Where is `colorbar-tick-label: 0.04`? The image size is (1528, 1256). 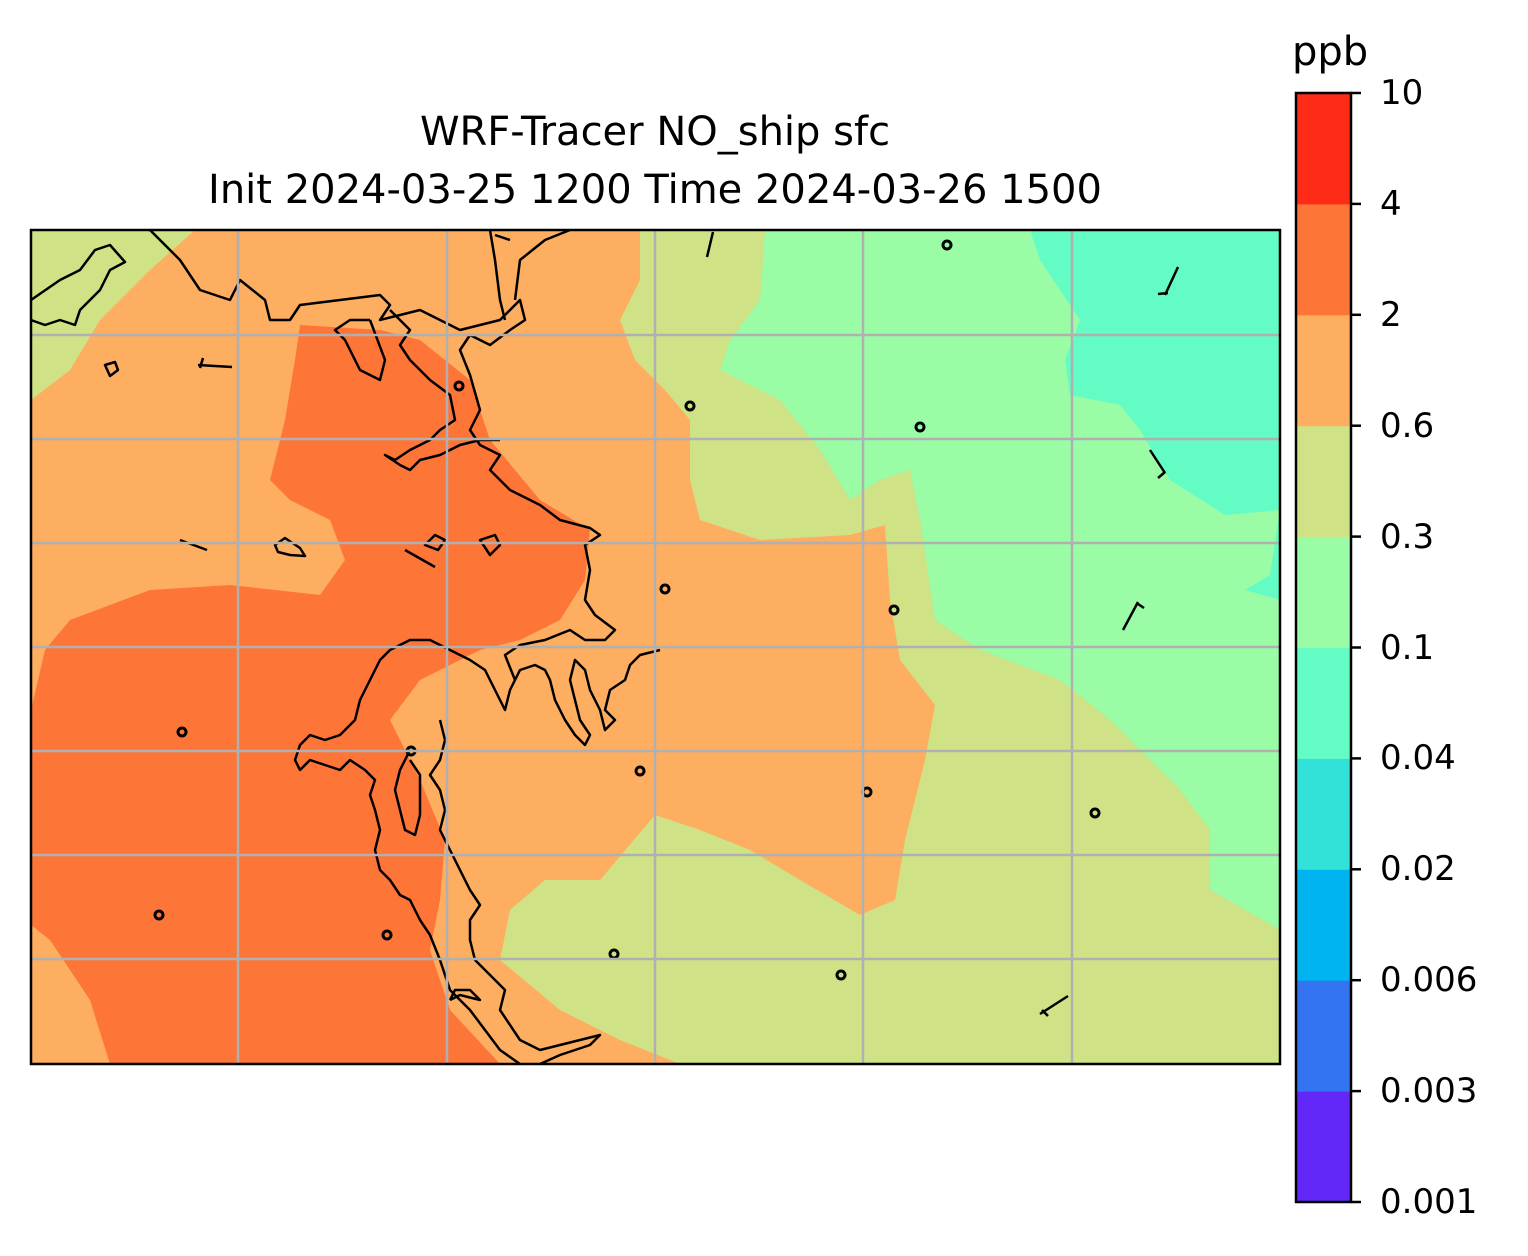
colorbar-tick-label: 0.04 is located at coordinates (1418, 758).